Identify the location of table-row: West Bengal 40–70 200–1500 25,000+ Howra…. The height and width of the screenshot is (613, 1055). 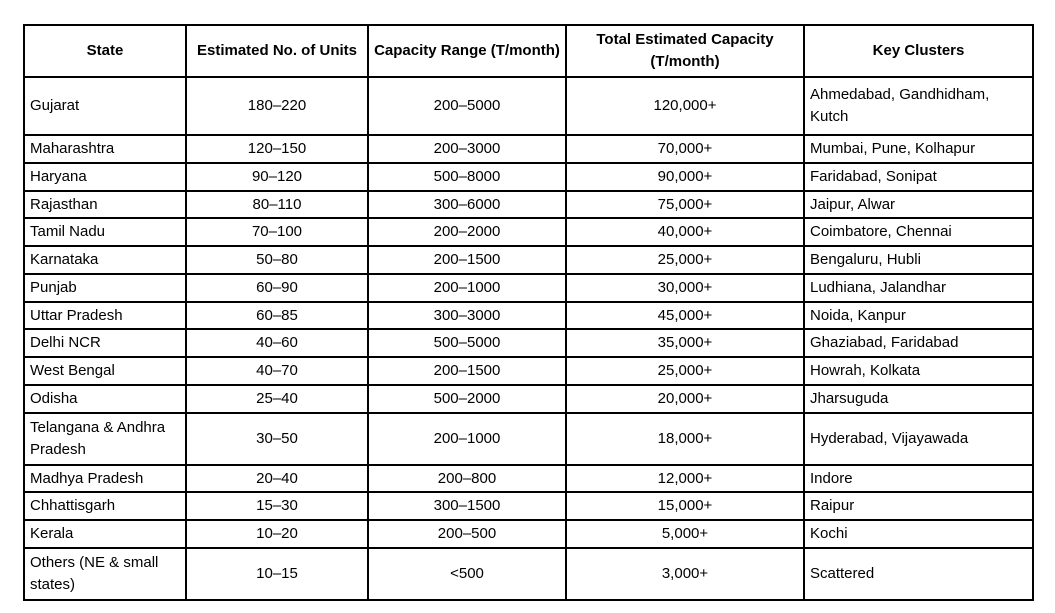
(528, 371).